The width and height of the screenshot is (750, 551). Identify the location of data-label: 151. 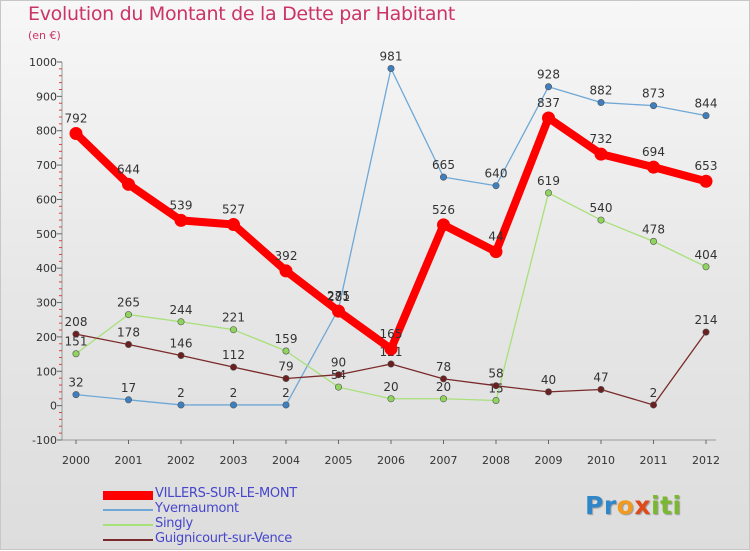
(76, 342).